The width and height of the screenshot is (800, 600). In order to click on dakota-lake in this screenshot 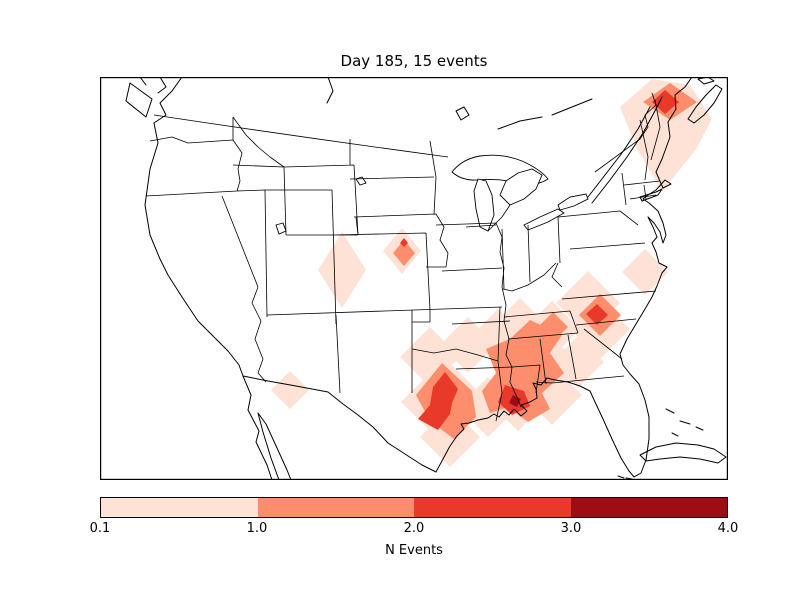, I will do `click(361, 181)`.